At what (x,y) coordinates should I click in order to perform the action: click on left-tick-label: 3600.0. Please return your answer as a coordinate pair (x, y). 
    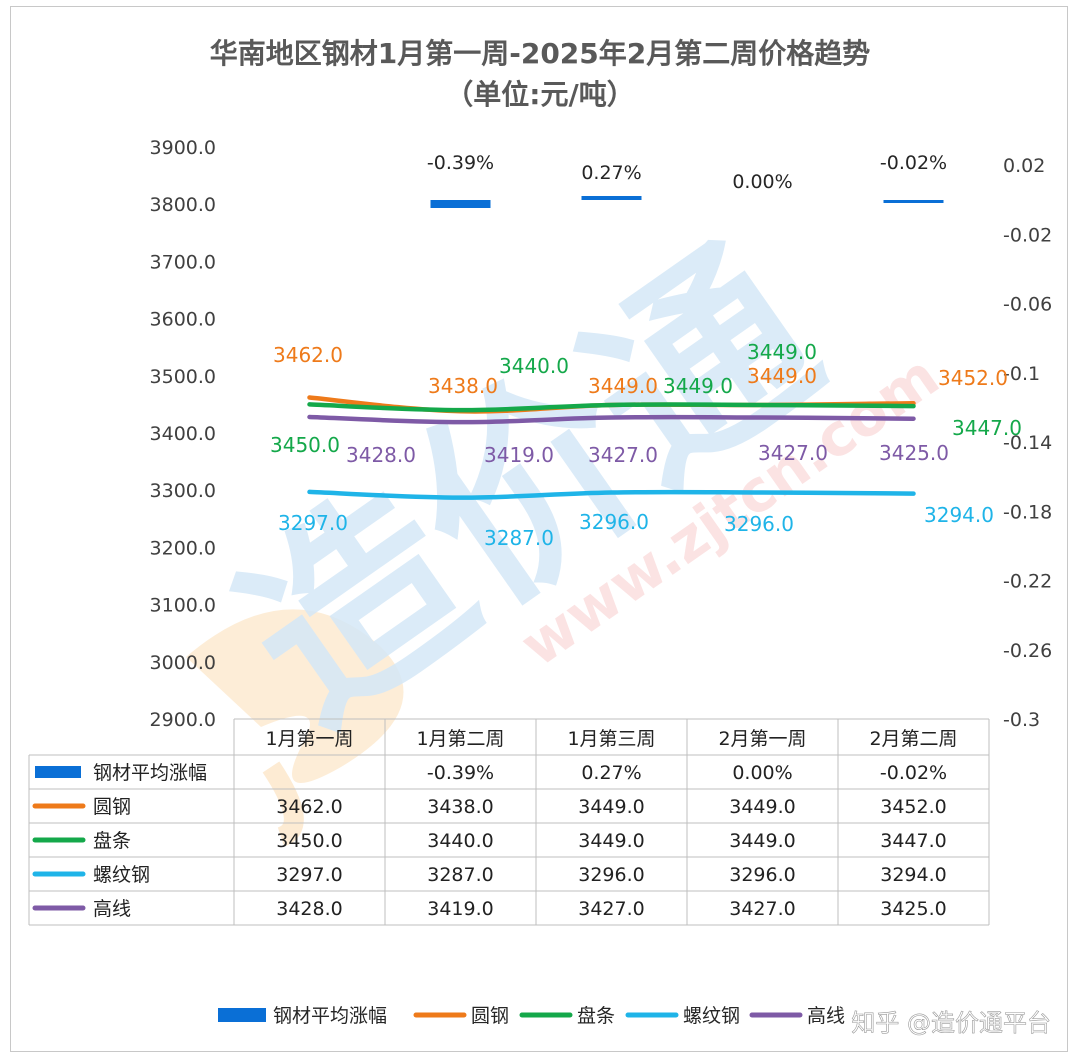
    Looking at the image, I should click on (183, 320).